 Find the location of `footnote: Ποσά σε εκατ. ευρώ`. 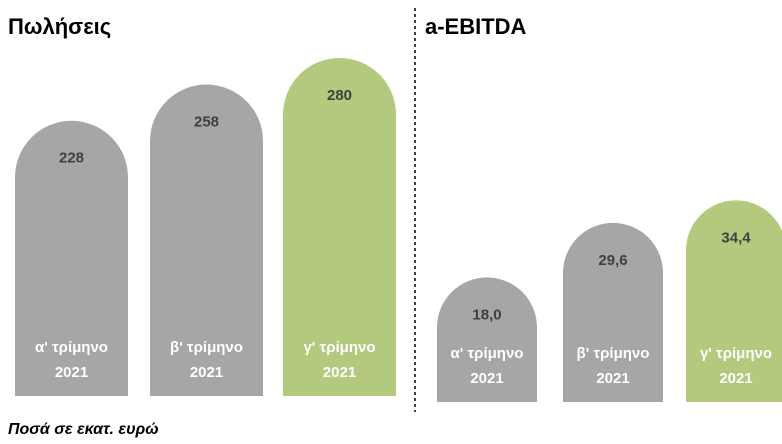

footnote: Ποσά σε εκατ. ευρώ is located at coordinates (83, 429).